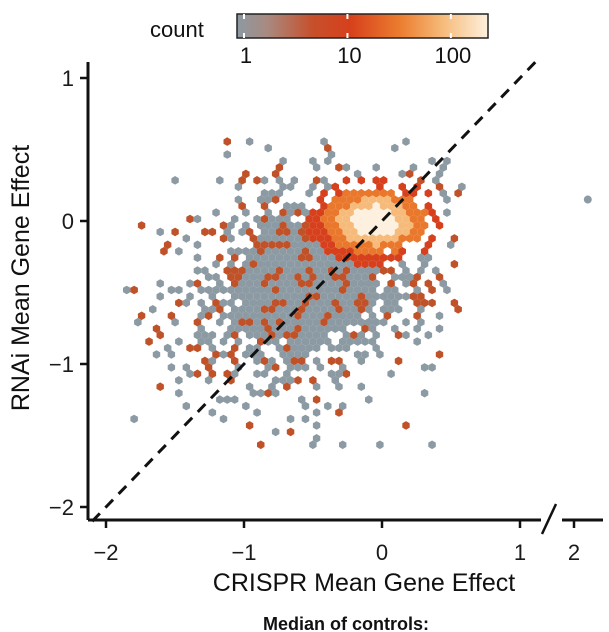 This screenshot has width=609, height=632. Describe the element at coordinates (574, 552) in the screenshot. I see `x-tick-label-break: 2` at that location.